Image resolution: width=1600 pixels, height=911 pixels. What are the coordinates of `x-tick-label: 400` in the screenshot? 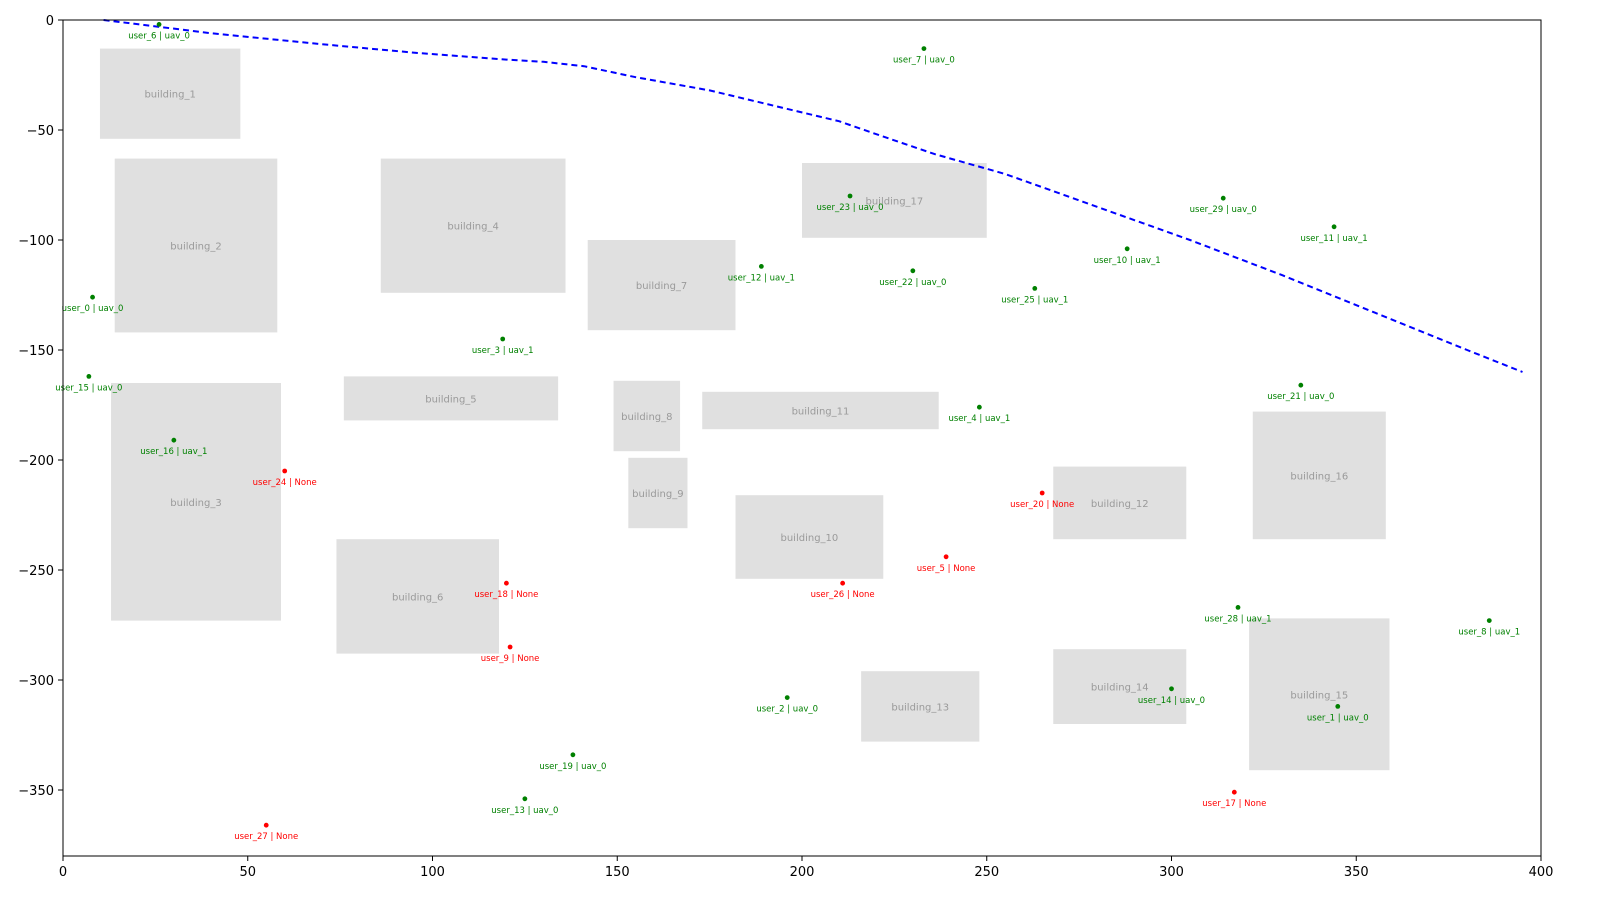 It's located at (1541, 872).